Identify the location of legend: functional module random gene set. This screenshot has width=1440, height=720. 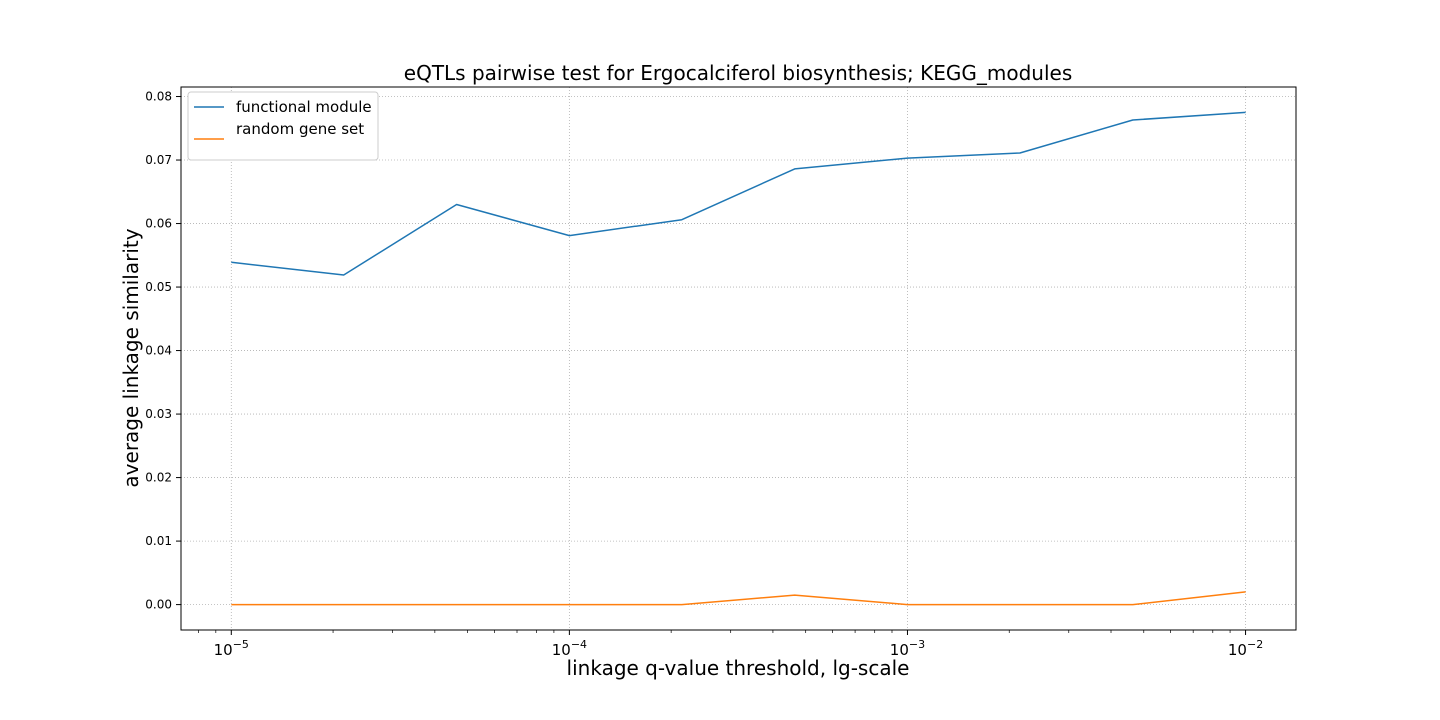
(283, 126).